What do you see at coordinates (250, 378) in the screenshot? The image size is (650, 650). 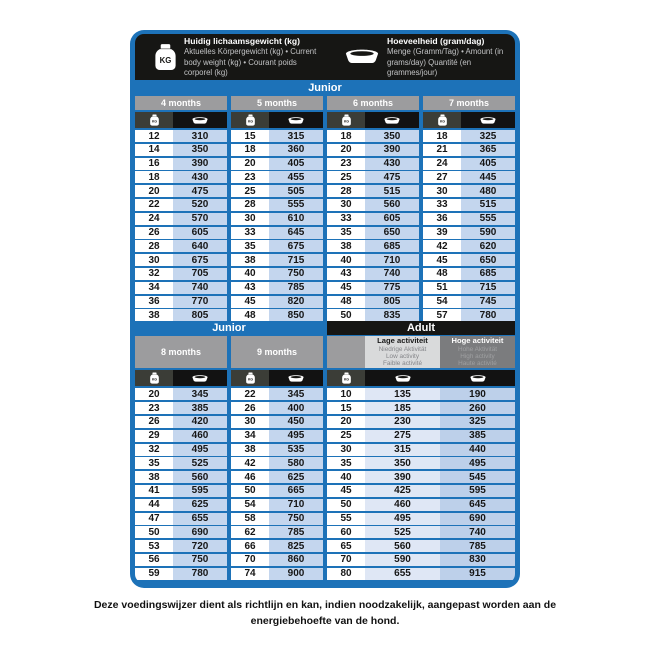 I see `kg-icon-cell: KG` at bounding box center [250, 378].